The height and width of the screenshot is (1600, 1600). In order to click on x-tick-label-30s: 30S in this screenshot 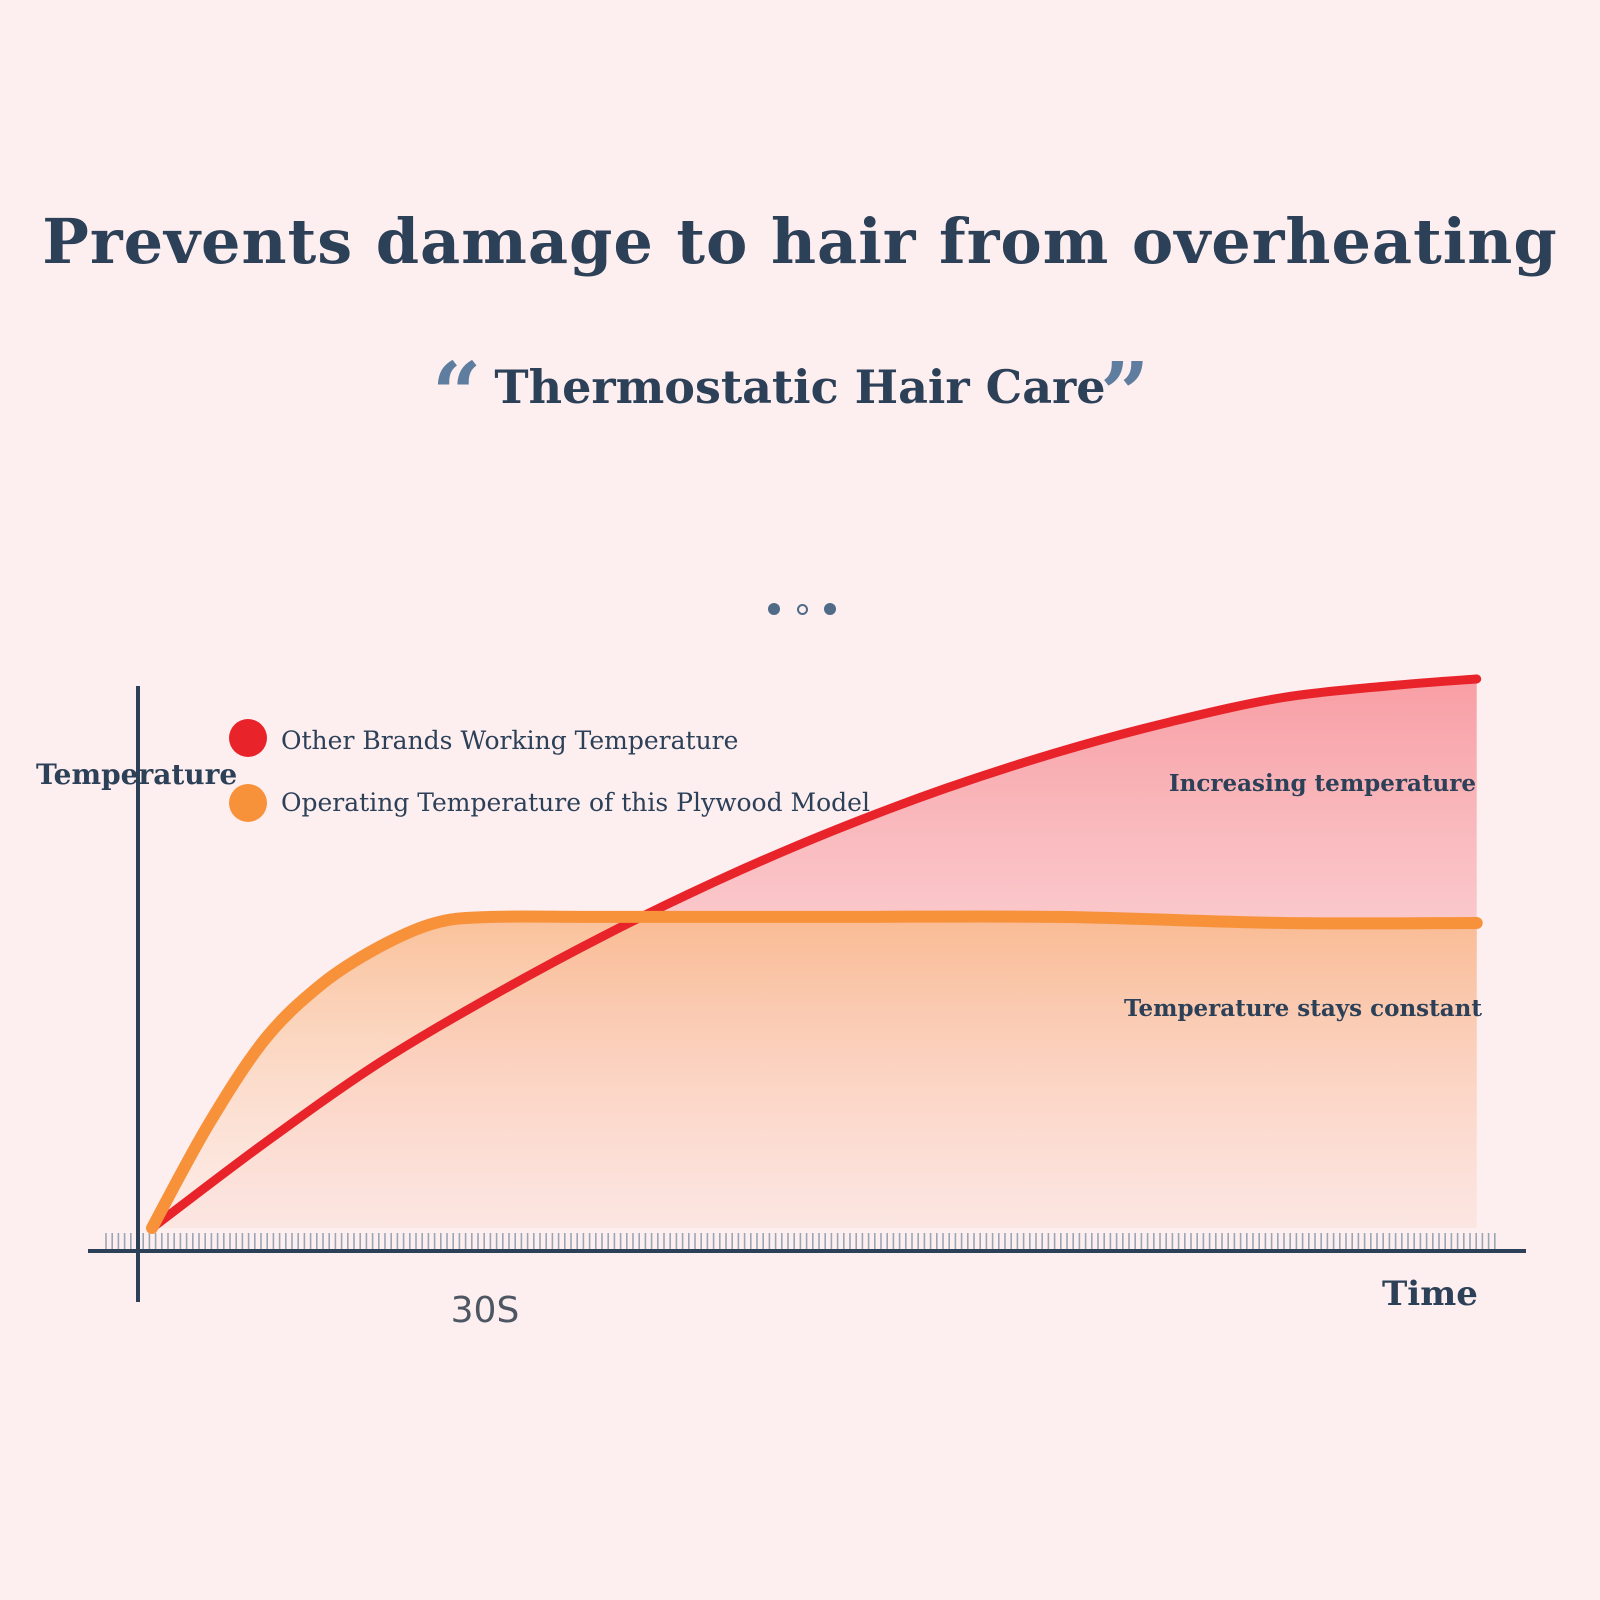, I will do `click(485, 1310)`.